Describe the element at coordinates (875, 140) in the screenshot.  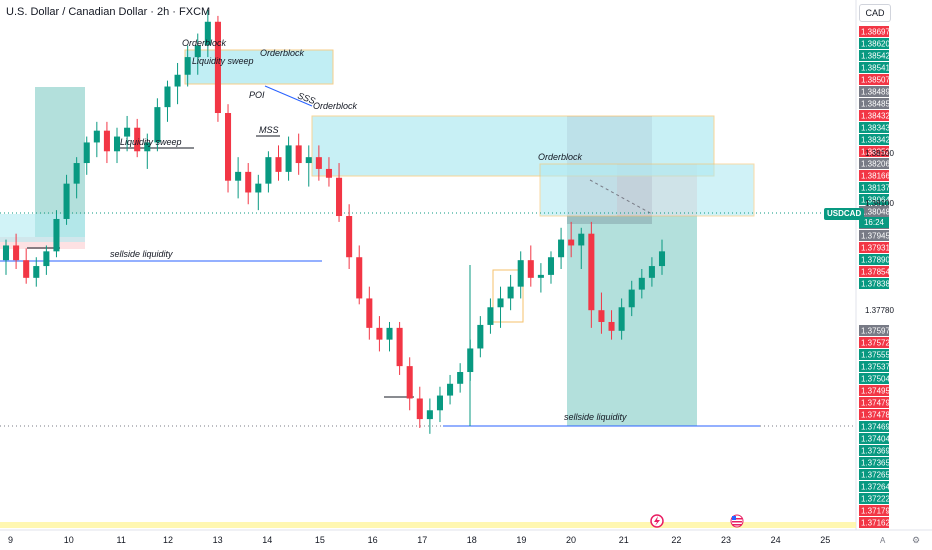
I see `price-label: 1.38342` at that location.